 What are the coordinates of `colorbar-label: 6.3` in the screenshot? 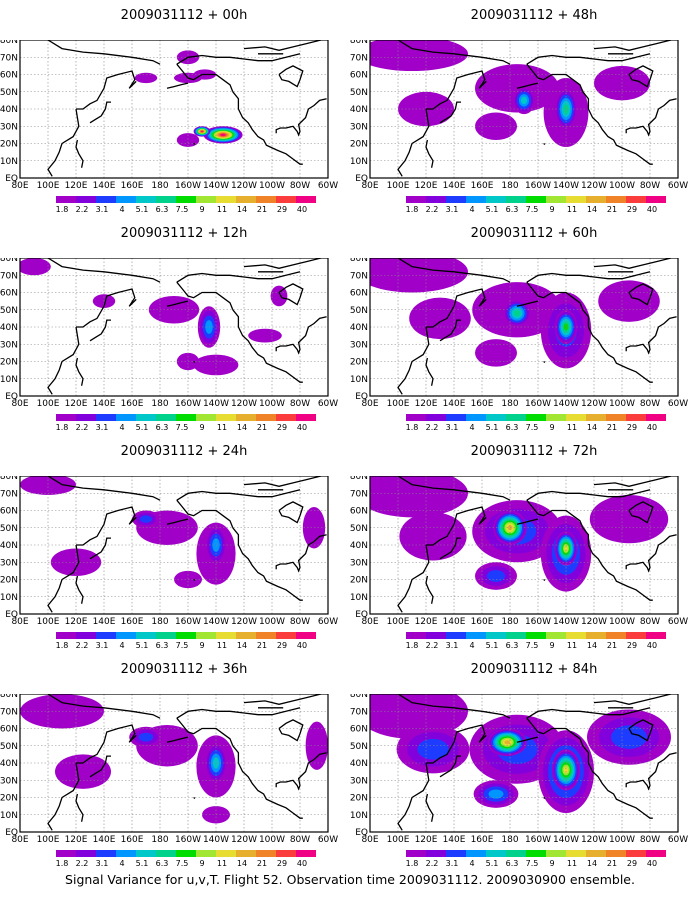 It's located at (512, 863).